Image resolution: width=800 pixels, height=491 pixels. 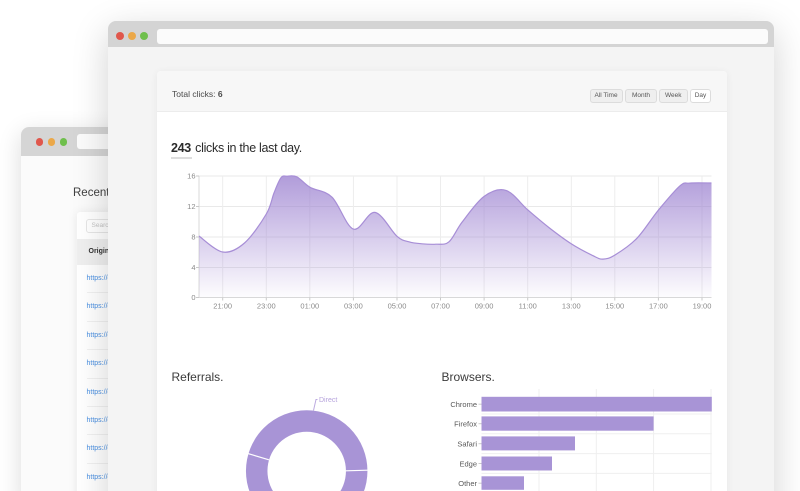 I want to click on svg-text: Chrome, so click(x=463, y=404).